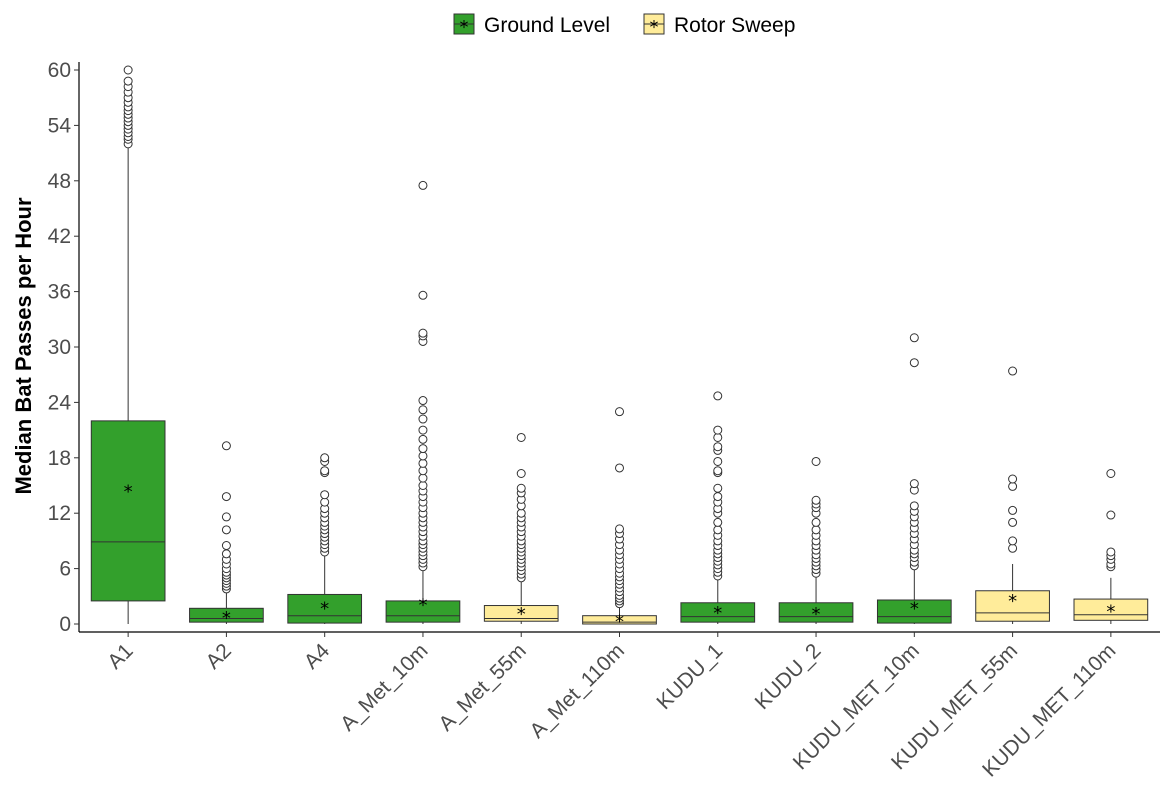  What do you see at coordinates (59, 347) in the screenshot?
I see `y-tick-label: 30` at bounding box center [59, 347].